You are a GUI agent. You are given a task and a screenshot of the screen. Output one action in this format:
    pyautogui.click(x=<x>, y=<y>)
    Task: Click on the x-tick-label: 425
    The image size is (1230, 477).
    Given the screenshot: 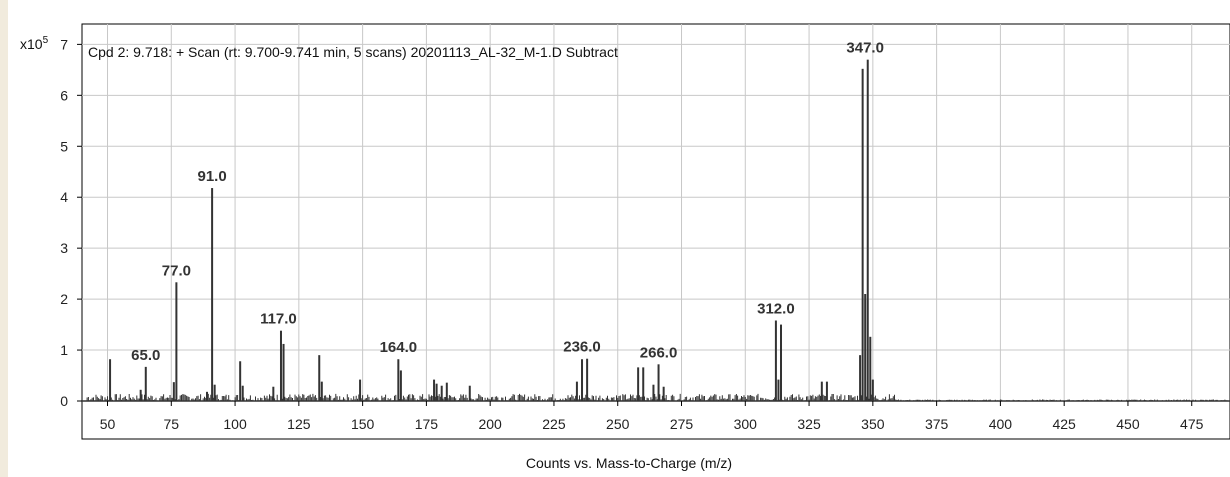 What is the action you would take?
    pyautogui.click(x=1064, y=424)
    